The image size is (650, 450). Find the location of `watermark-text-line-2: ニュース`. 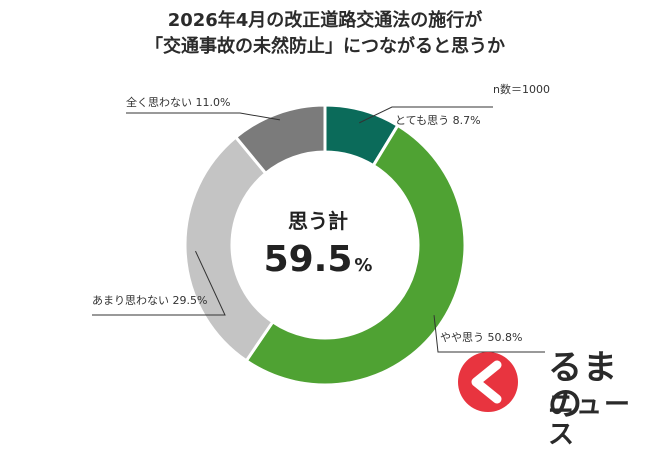

watermark-text-line-2: ニュース is located at coordinates (590, 420).